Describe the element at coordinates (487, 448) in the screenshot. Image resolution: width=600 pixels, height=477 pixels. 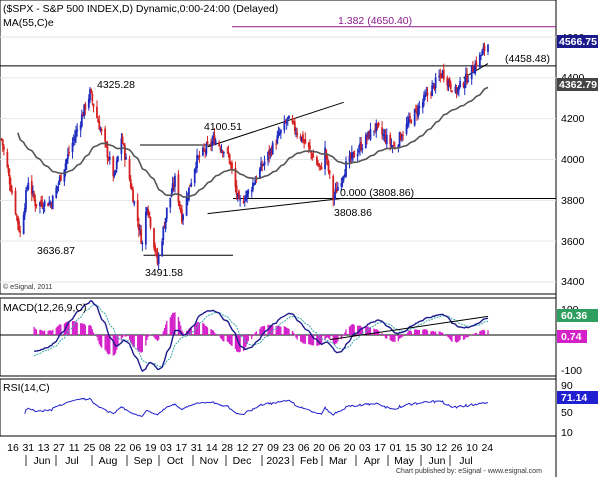
I see `date-tick: 24` at that location.